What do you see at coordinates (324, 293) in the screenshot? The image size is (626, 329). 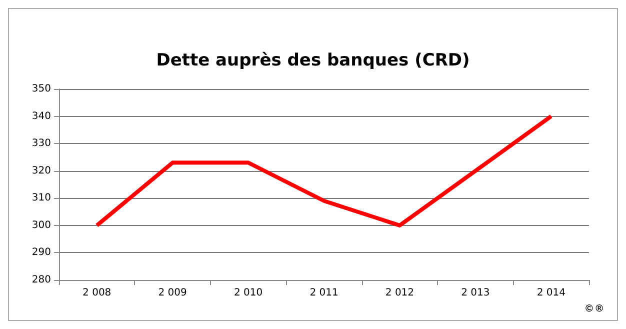 I see `x-tick-label: 2 011` at bounding box center [324, 293].